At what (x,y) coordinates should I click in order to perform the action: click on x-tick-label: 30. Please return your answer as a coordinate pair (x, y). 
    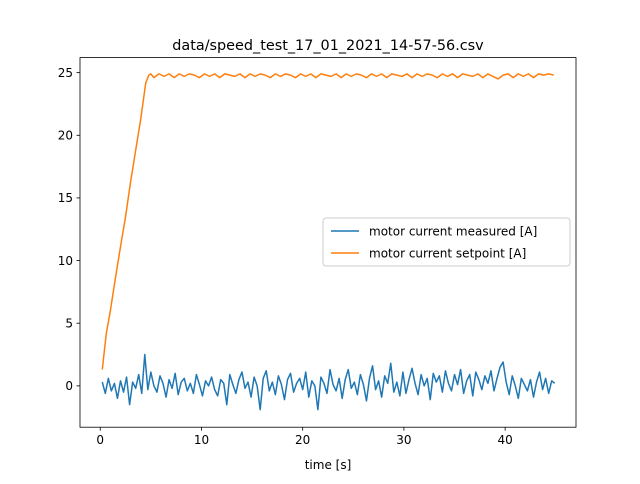
    Looking at the image, I should click on (403, 440).